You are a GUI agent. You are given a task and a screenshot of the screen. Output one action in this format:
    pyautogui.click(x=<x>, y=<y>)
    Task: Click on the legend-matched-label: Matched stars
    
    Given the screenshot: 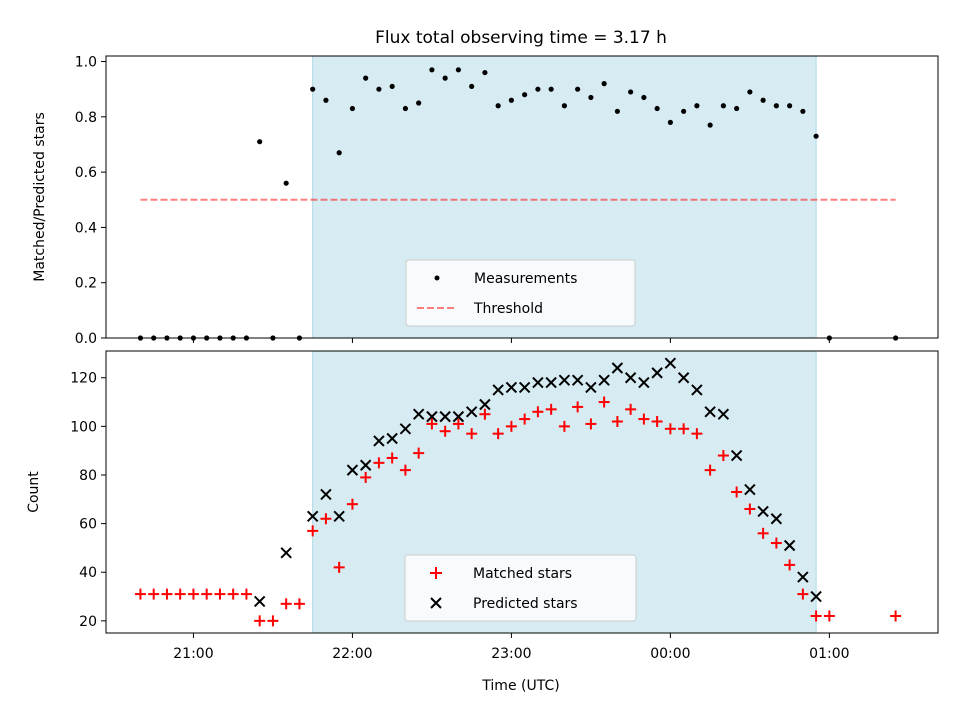 What is the action you would take?
    pyautogui.click(x=522, y=574)
    